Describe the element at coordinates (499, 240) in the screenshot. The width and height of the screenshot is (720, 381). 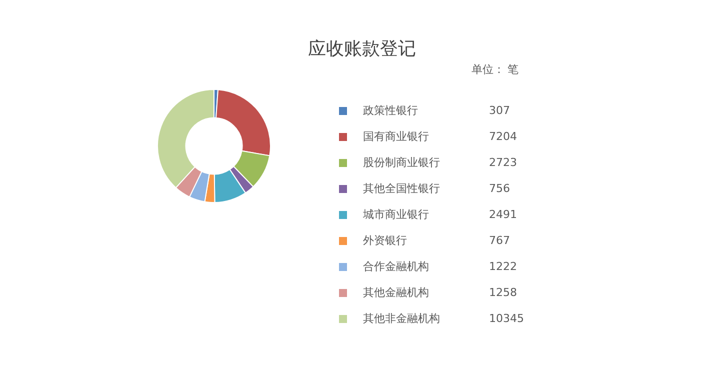
I see `data-label: 767` at that location.